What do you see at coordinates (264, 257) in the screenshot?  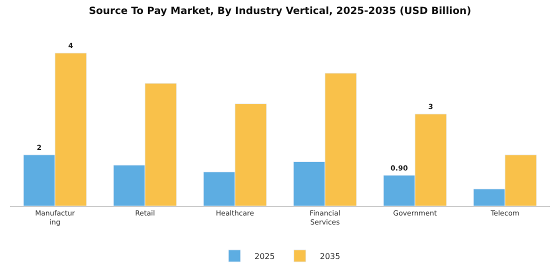 I see `legend-label: 2025` at bounding box center [264, 257].